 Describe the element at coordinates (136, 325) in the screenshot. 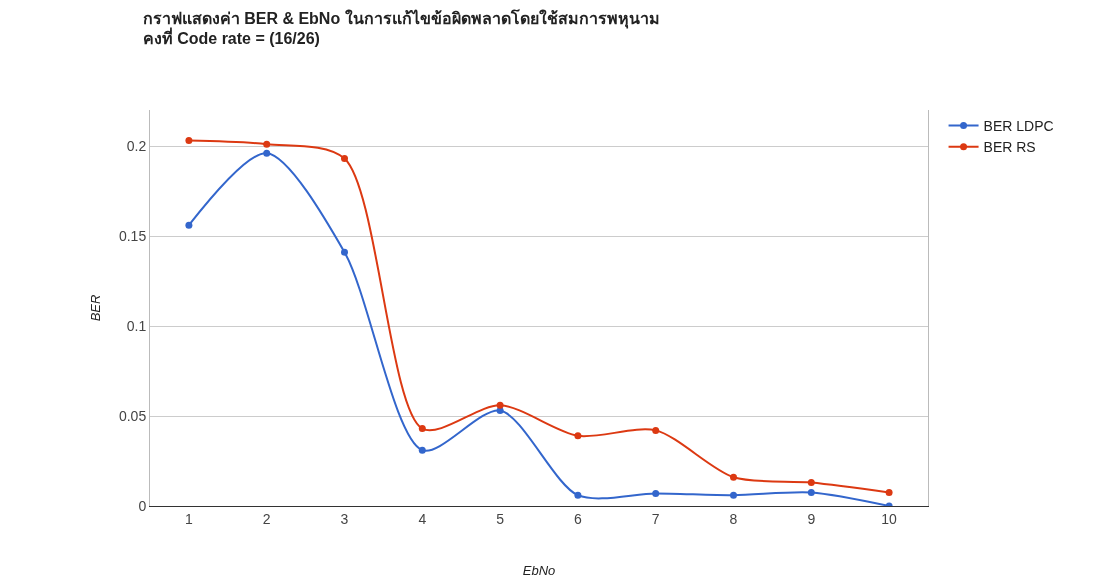

I see `y-tick-label: 0.1` at that location.